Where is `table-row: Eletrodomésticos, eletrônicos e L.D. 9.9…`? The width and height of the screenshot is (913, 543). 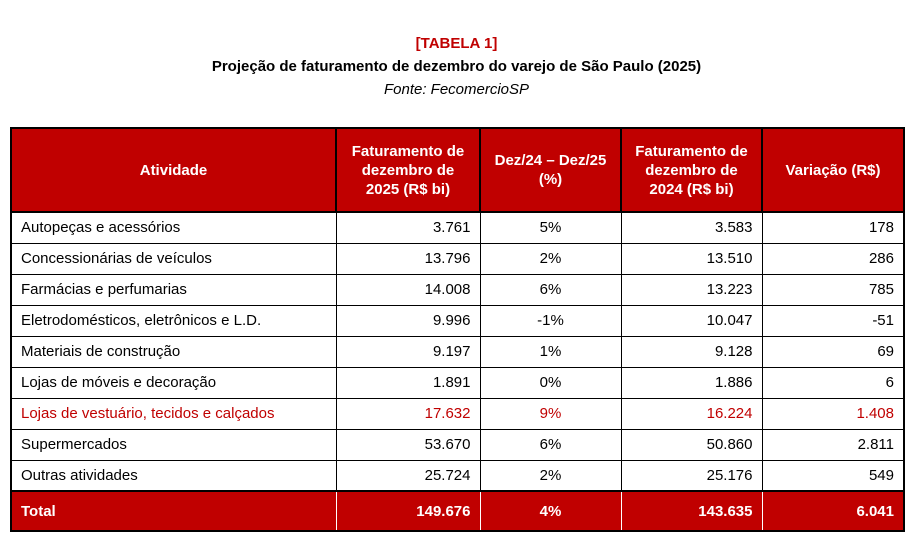 table-row: Eletrodomésticos, eletrônicos e L.D. 9.9… is located at coordinates (457, 320).